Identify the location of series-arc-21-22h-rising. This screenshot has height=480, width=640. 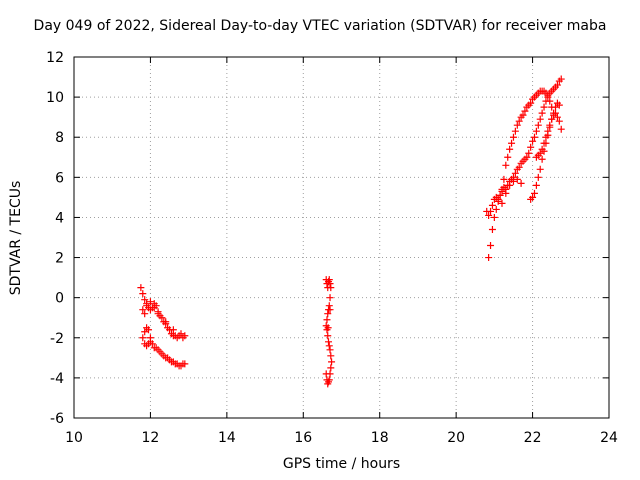
(520, 174).